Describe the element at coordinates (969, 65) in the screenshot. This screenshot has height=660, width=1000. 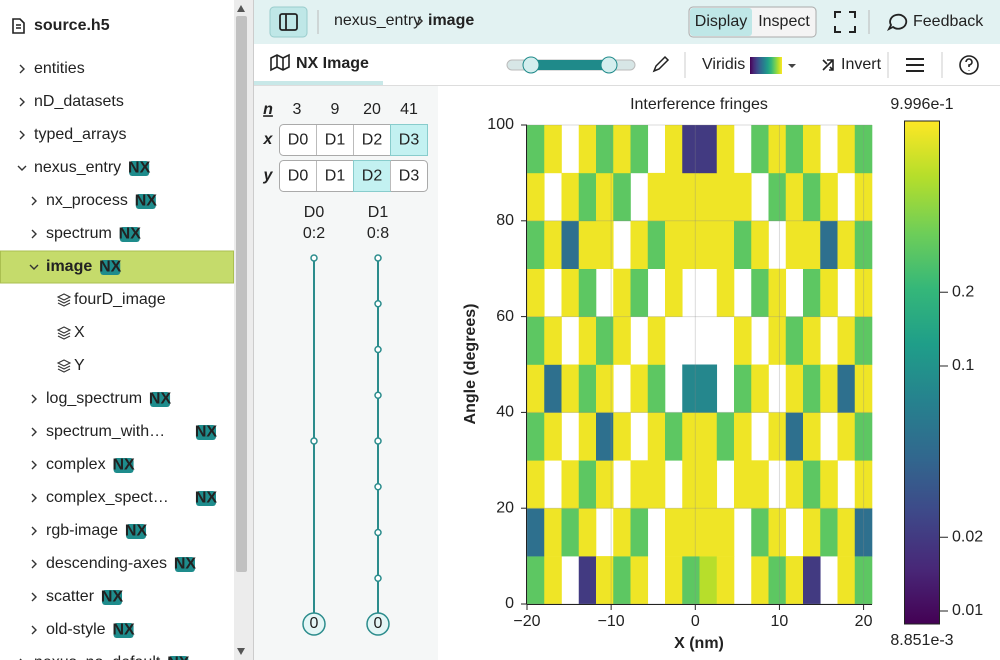
I see `help-button` at that location.